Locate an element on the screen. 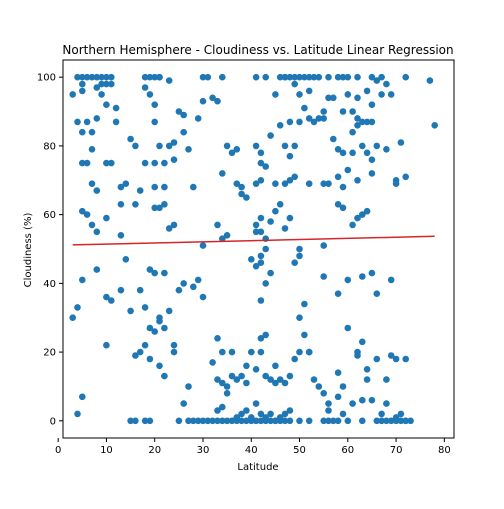 Image resolution: width=504 pixels, height=509 pixels. x-tick-label: 20 is located at coordinates (154, 450).